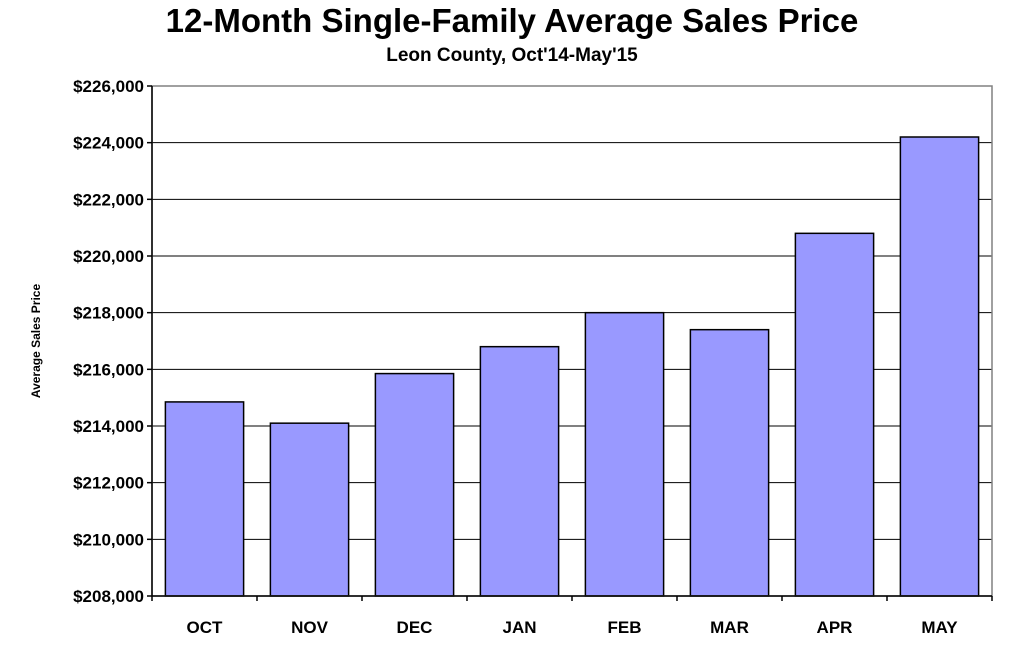 This screenshot has width=1024, height=647. What do you see at coordinates (108, 369) in the screenshot?
I see `y-tick-label: $216,000` at bounding box center [108, 369].